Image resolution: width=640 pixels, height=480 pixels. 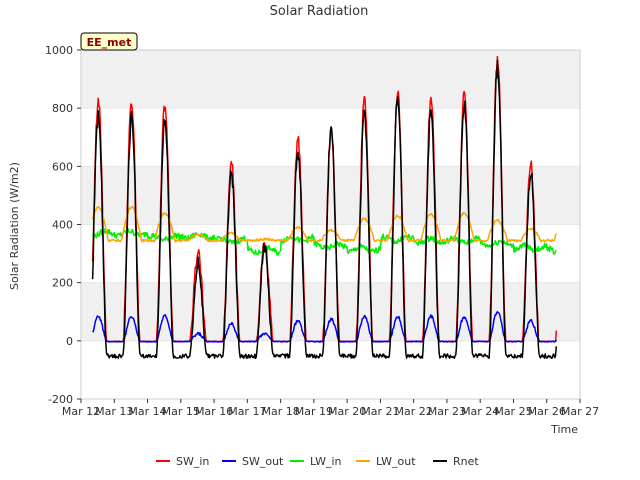 I want to click on legend-label-lw-in: LW_in, so click(x=326, y=461).